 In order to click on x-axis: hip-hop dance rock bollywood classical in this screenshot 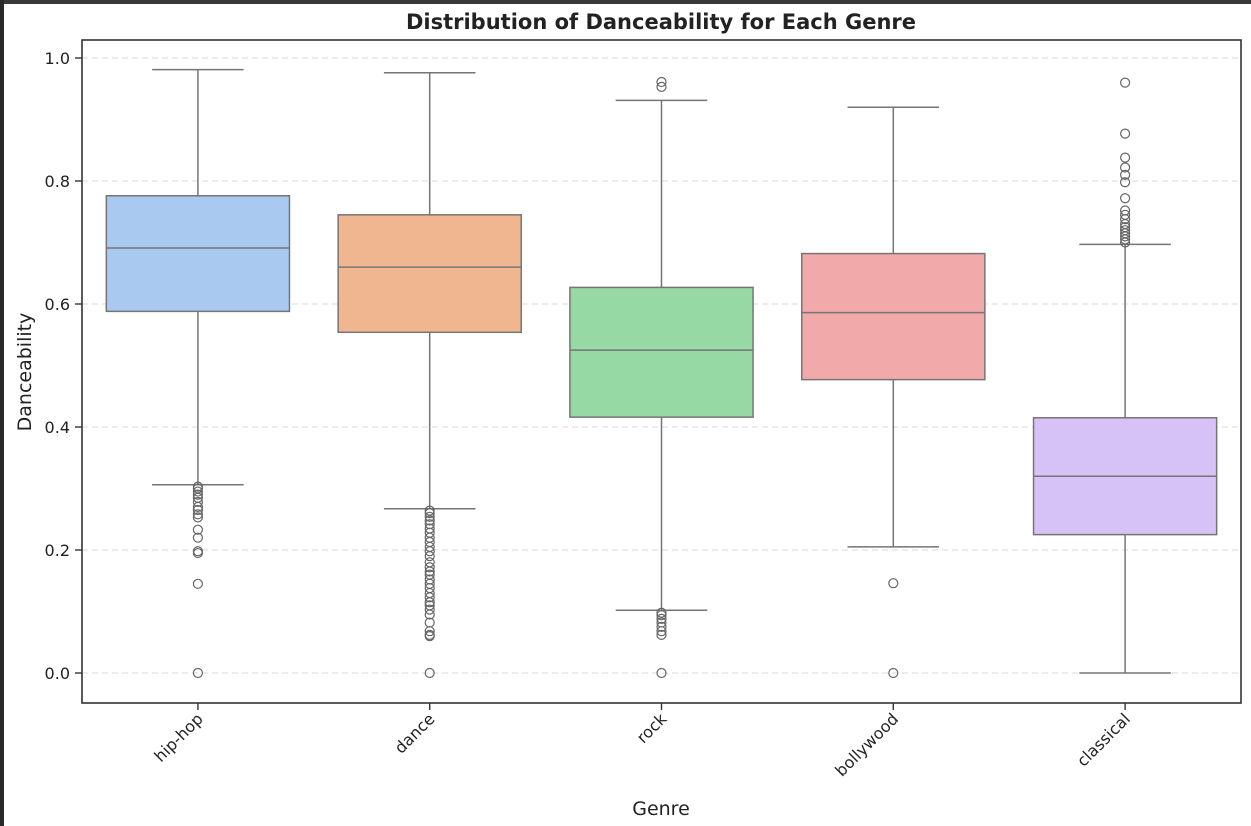, I will do `click(642, 741)`.